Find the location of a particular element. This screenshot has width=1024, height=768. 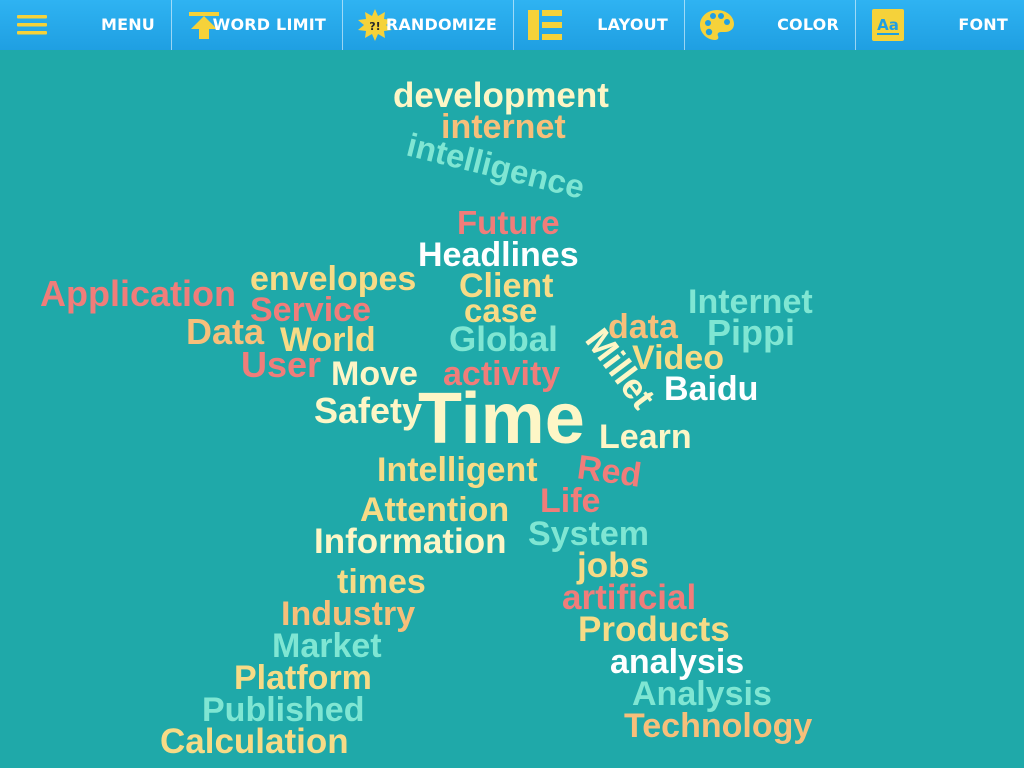

hamburger-menu-icon is located at coordinates (32, 25).